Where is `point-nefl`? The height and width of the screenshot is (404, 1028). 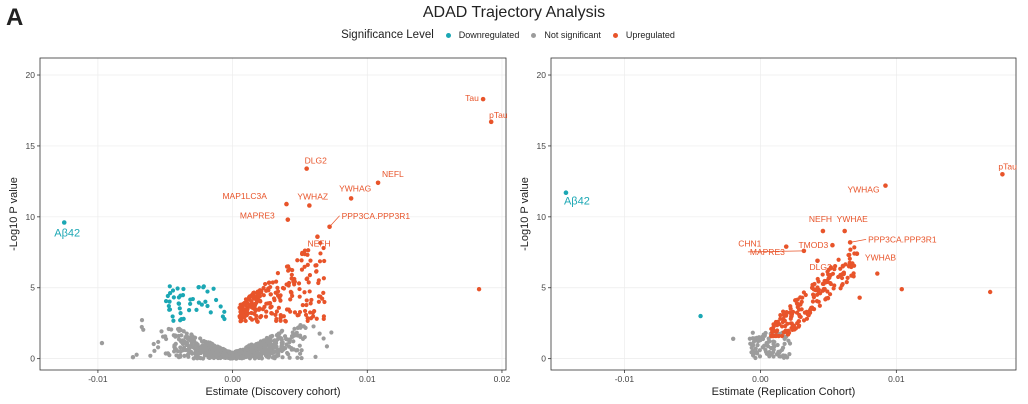 point-nefl is located at coordinates (378, 183).